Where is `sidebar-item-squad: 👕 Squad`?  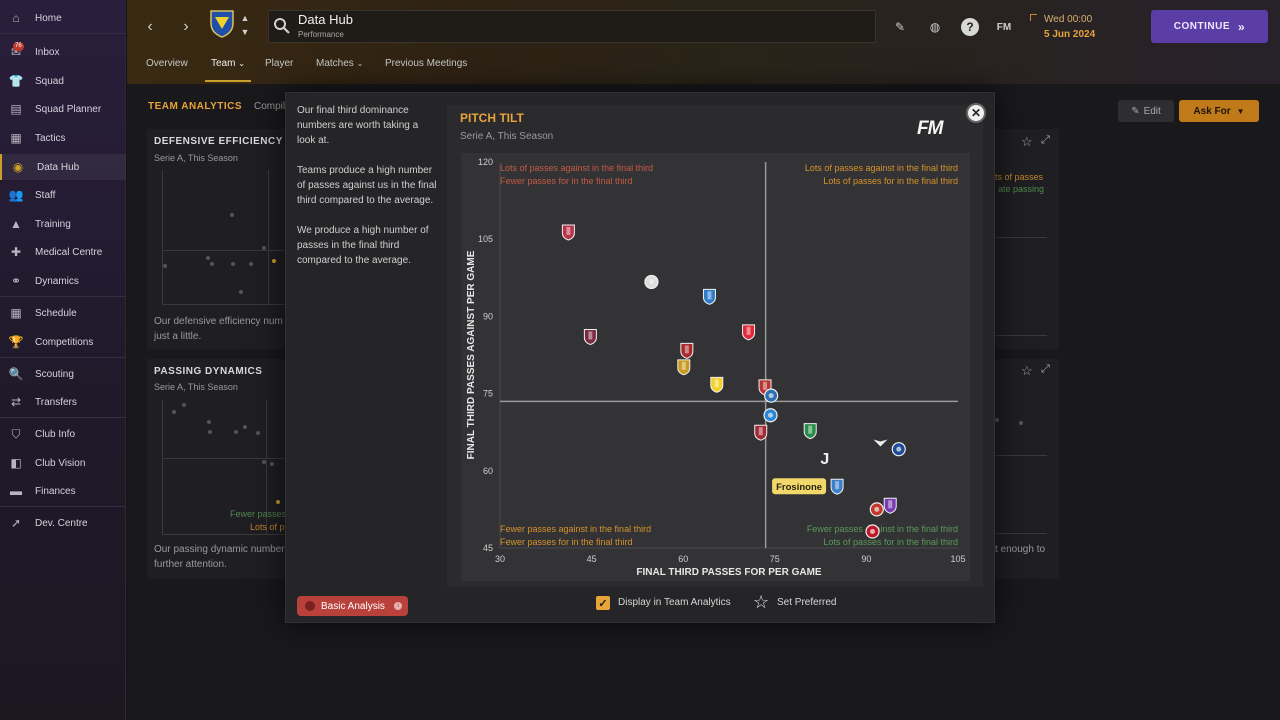 sidebar-item-squad: 👕 Squad is located at coordinates (63, 81).